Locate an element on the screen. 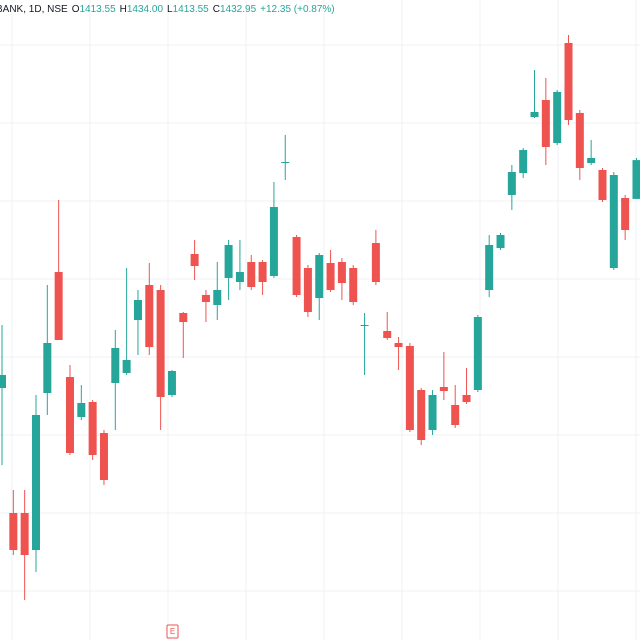 This screenshot has width=640, height=640. event-marker: E is located at coordinates (172, 631).